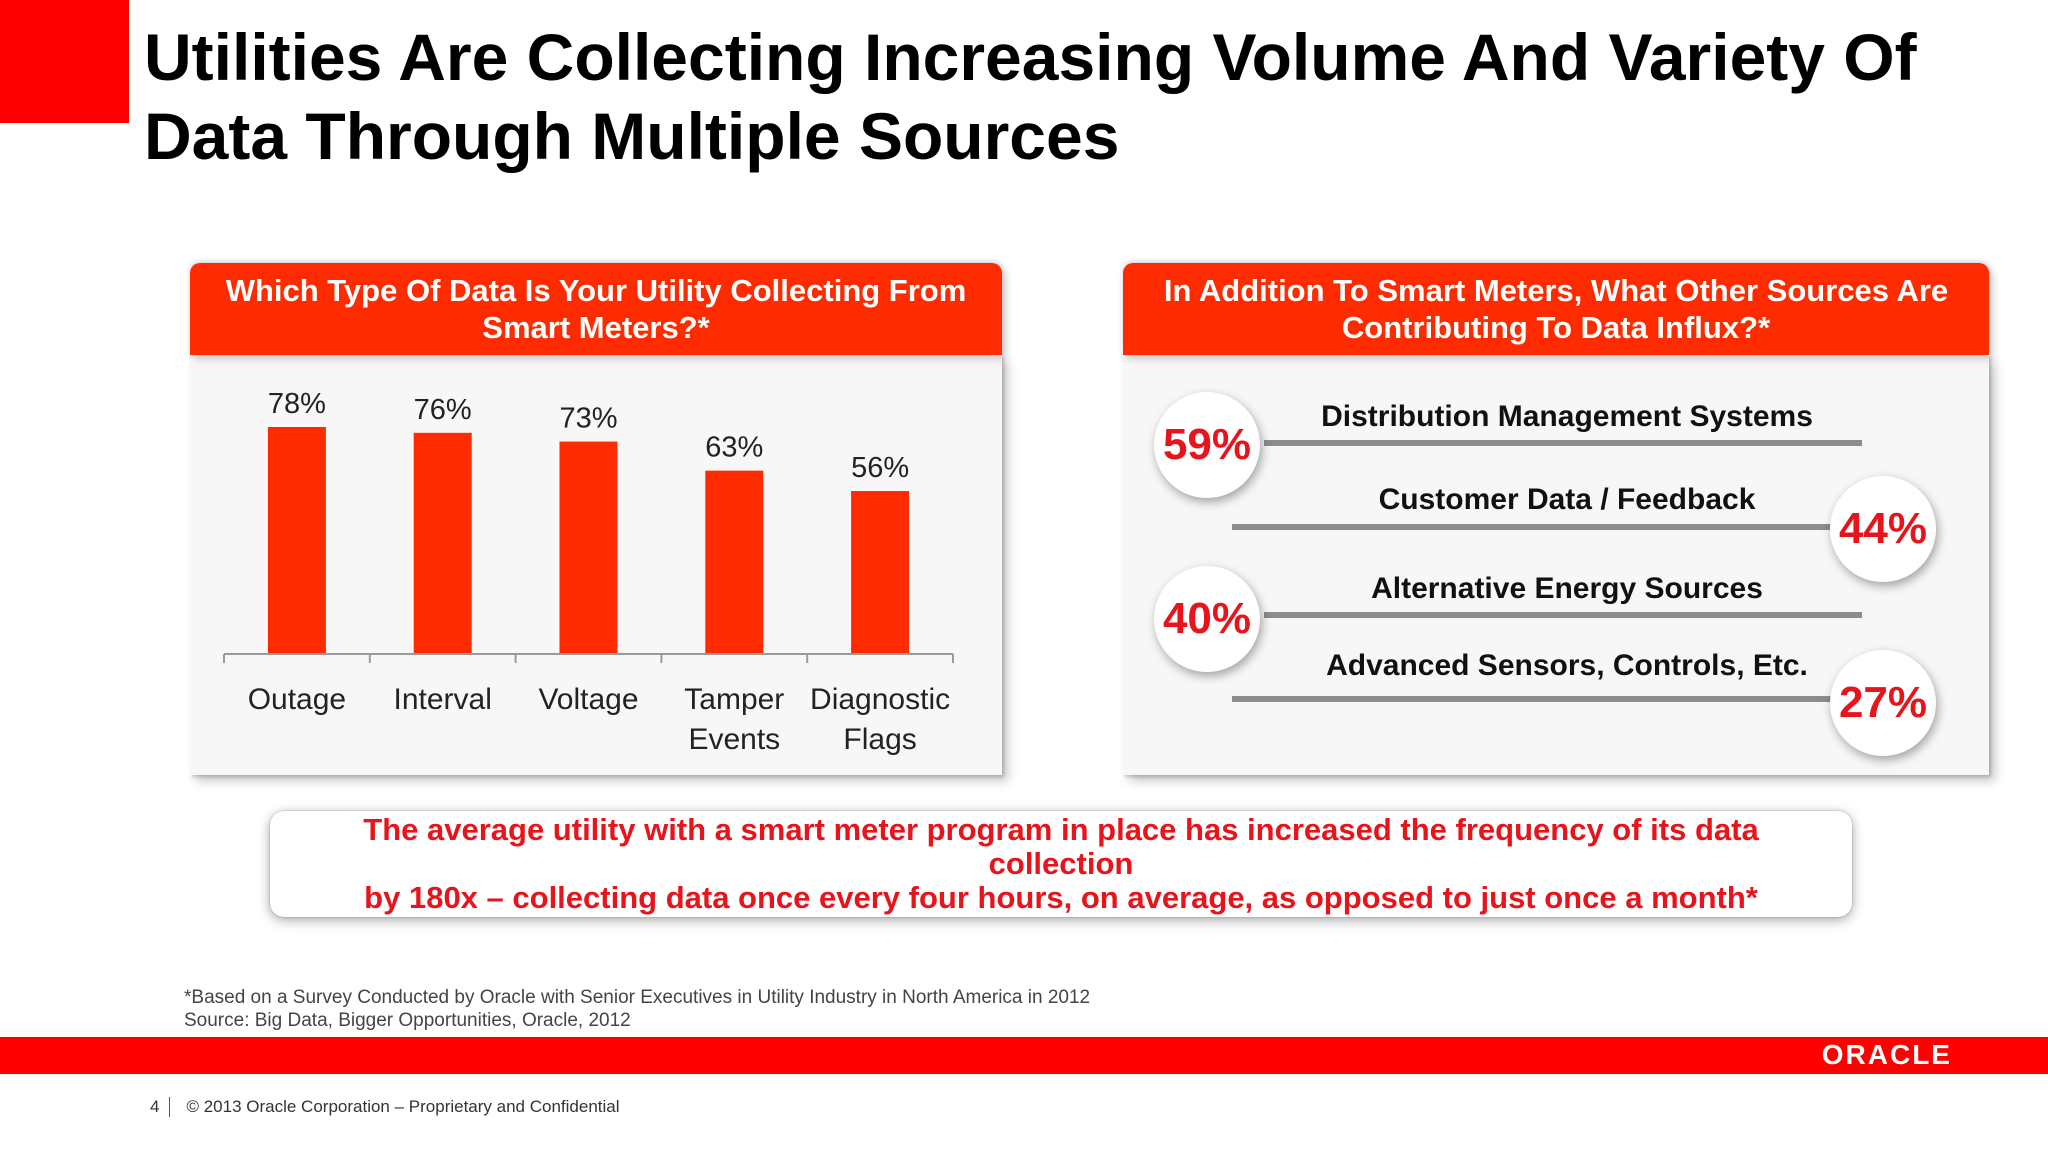 The width and height of the screenshot is (2048, 1152). Describe the element at coordinates (734, 699) in the screenshot. I see `bar-category-label-3-0: Tamper` at that location.